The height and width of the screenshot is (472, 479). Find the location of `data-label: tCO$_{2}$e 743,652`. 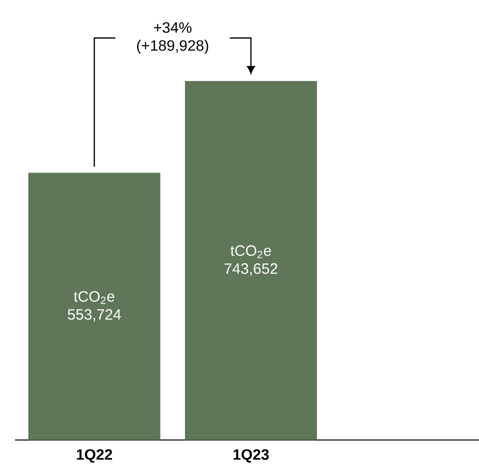

data-label: tCO$_{2}$e 743,652 is located at coordinates (251, 260).